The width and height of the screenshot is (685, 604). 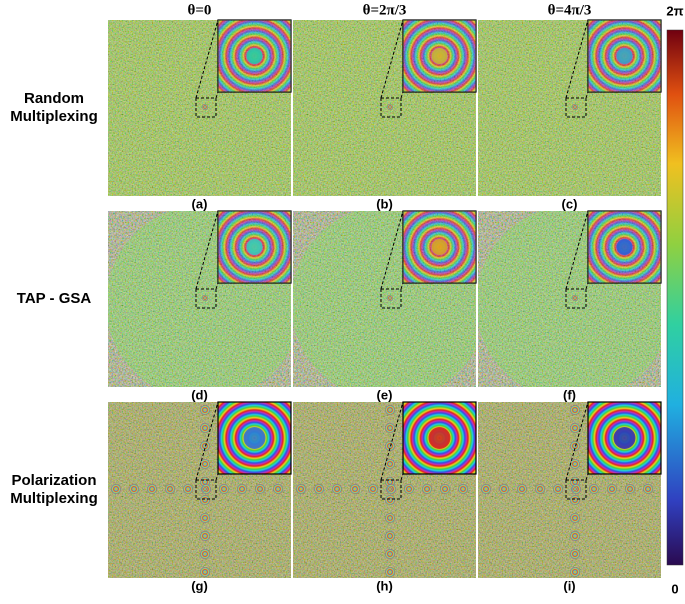 What do you see at coordinates (200, 203) in the screenshot?
I see `panel-label: (a)` at bounding box center [200, 203].